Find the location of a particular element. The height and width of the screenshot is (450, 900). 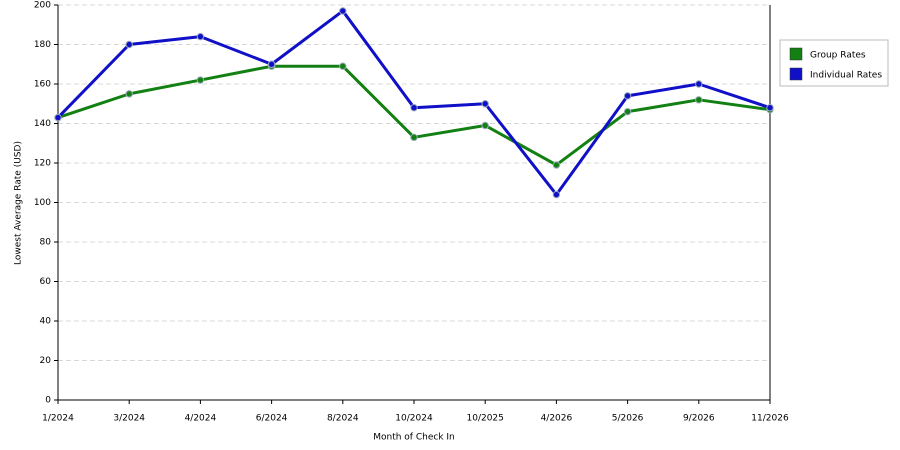

x-tick-label: 5/2026 is located at coordinates (628, 419).